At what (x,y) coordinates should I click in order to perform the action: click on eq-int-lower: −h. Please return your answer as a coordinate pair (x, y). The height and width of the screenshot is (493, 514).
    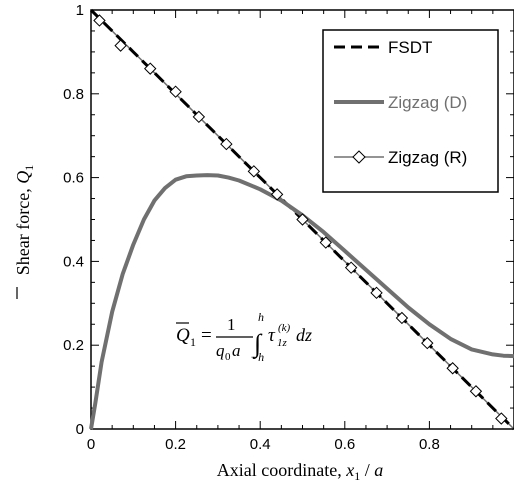
    Looking at the image, I should click on (257, 357).